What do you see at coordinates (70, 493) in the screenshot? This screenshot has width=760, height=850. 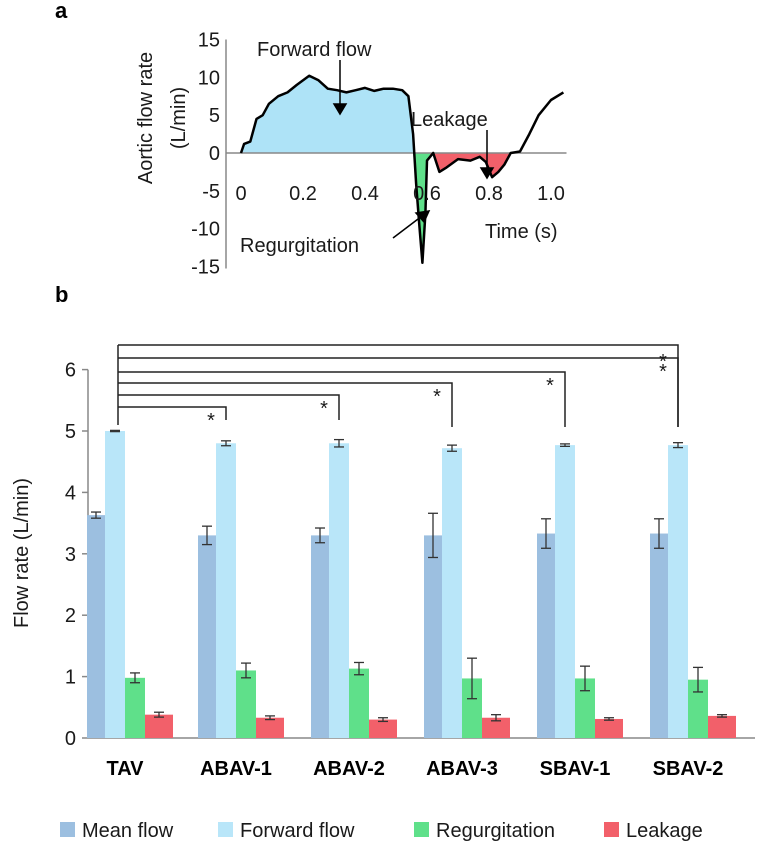 I see `panel-b-y-tick: 4` at bounding box center [70, 493].